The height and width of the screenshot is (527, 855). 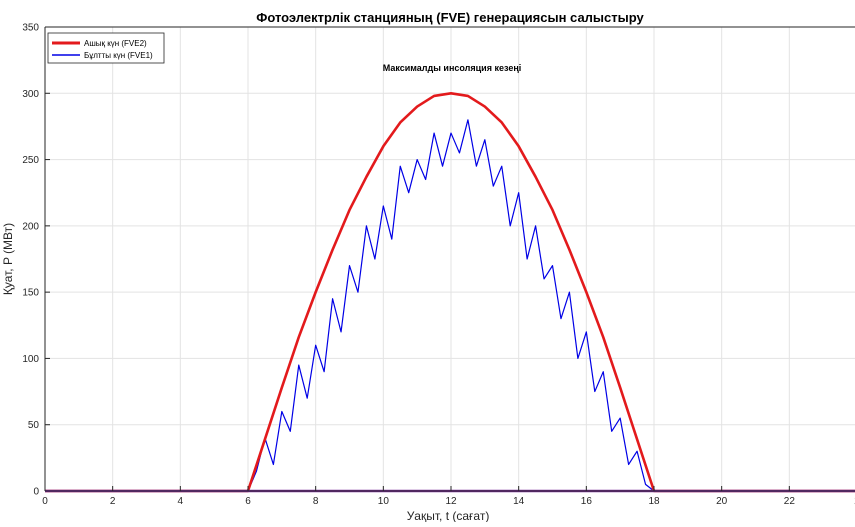 I want to click on x-tick-label: 16, so click(x=587, y=501).